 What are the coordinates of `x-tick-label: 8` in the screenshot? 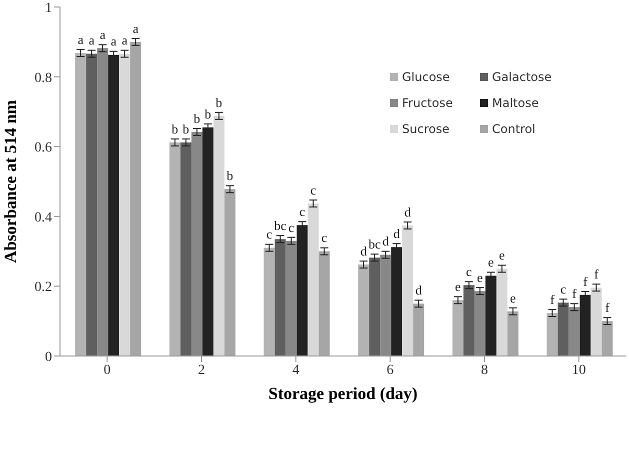 It's located at (484, 370).